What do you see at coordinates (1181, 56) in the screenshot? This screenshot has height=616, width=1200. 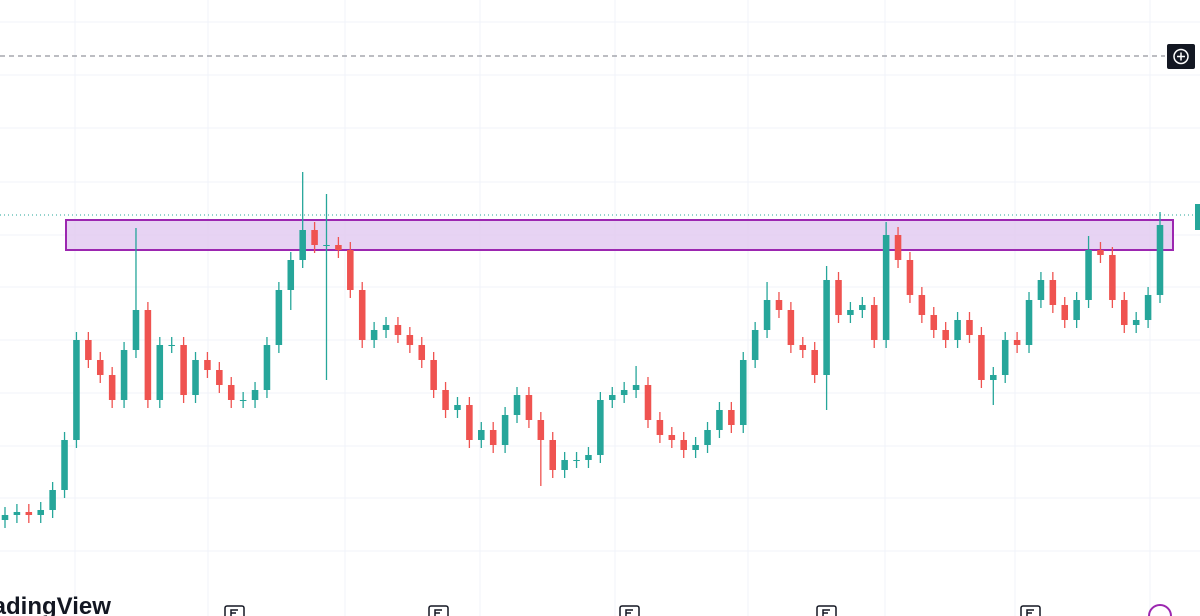 I see `add-button` at bounding box center [1181, 56].